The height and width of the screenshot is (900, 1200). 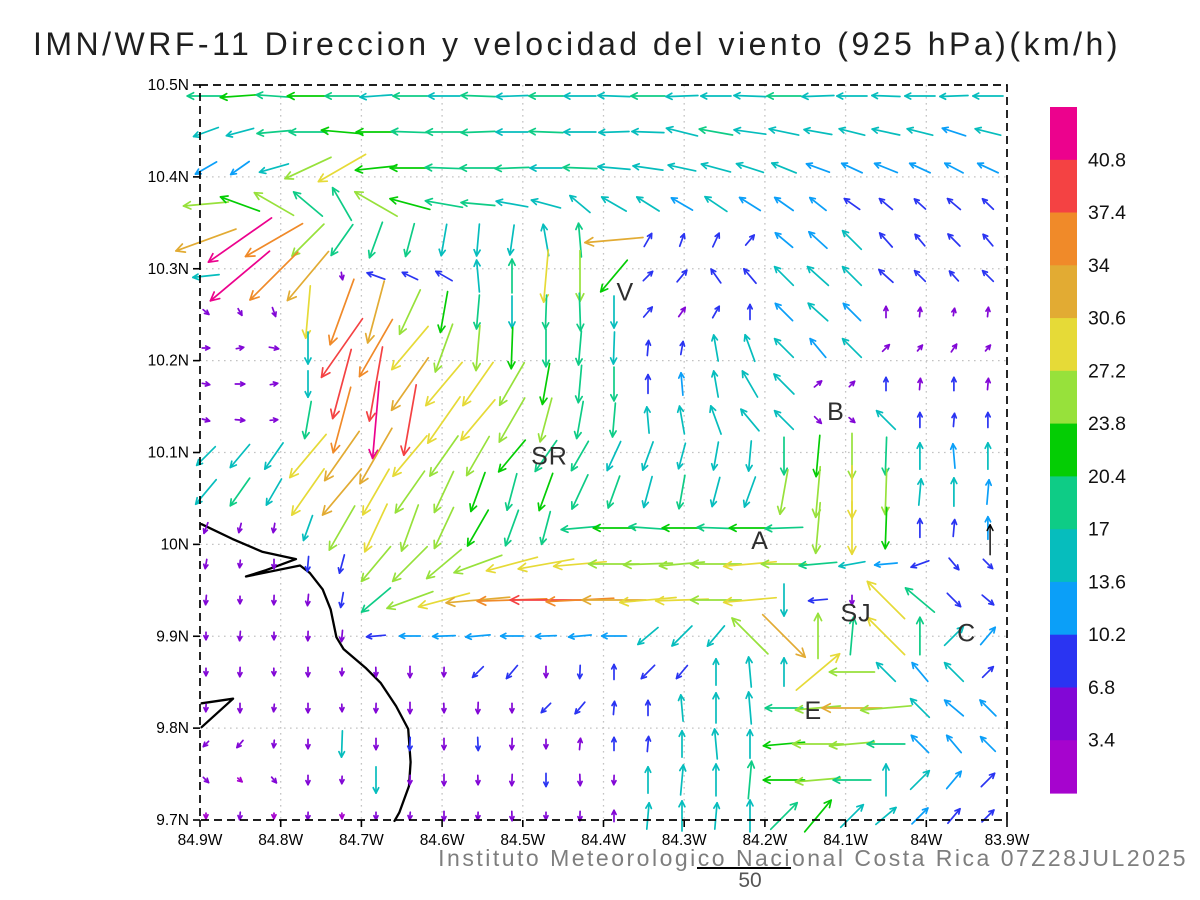 What do you see at coordinates (603, 840) in the screenshot?
I see `x-tick-label: 84.4W` at bounding box center [603, 840].